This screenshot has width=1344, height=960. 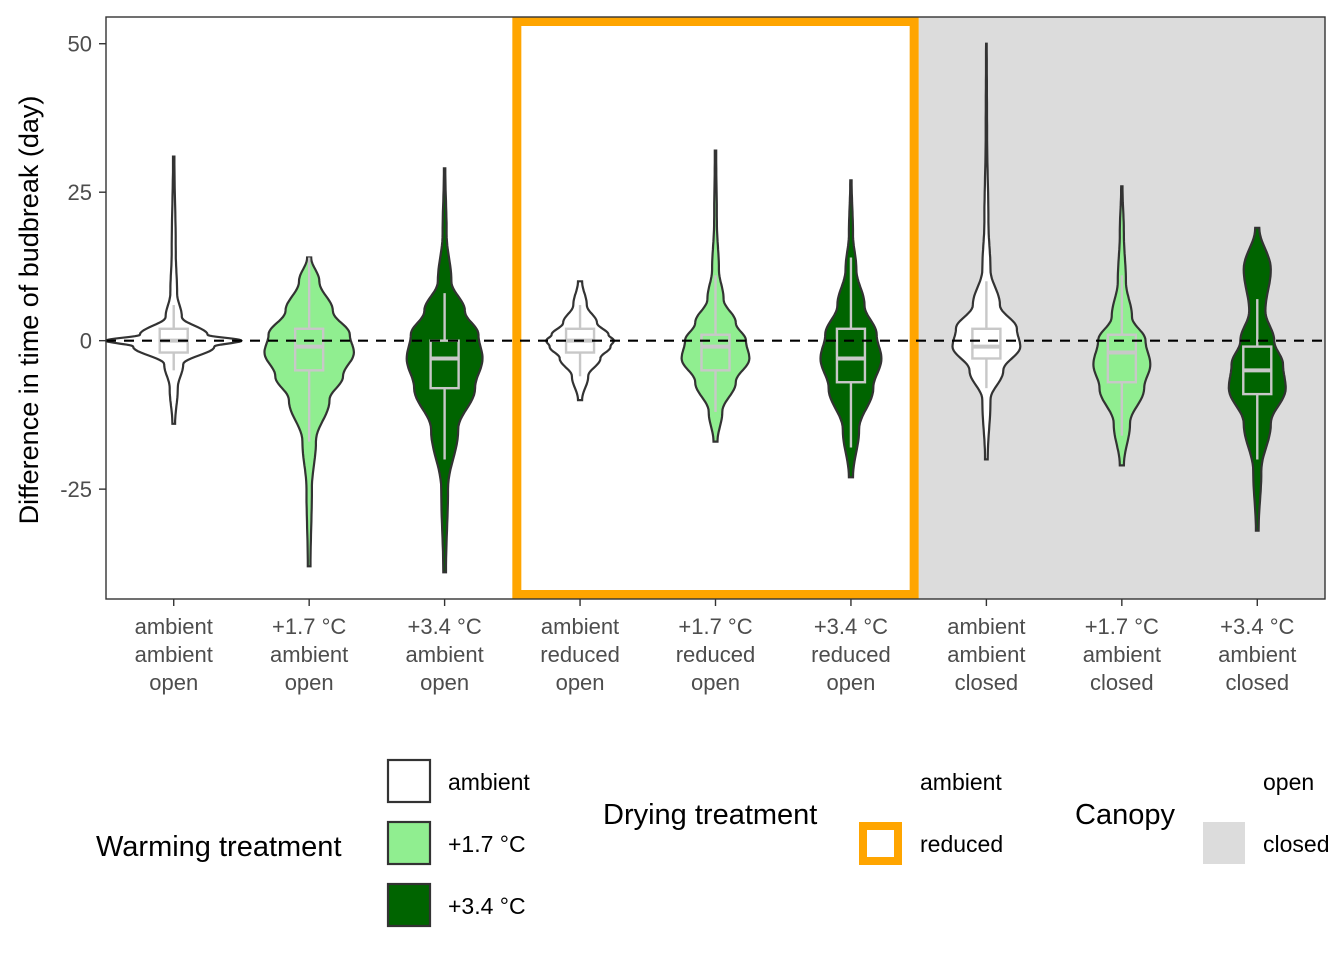 What do you see at coordinates (1257, 654) in the screenshot?
I see `x-tick-label-9-2: ambient` at bounding box center [1257, 654].